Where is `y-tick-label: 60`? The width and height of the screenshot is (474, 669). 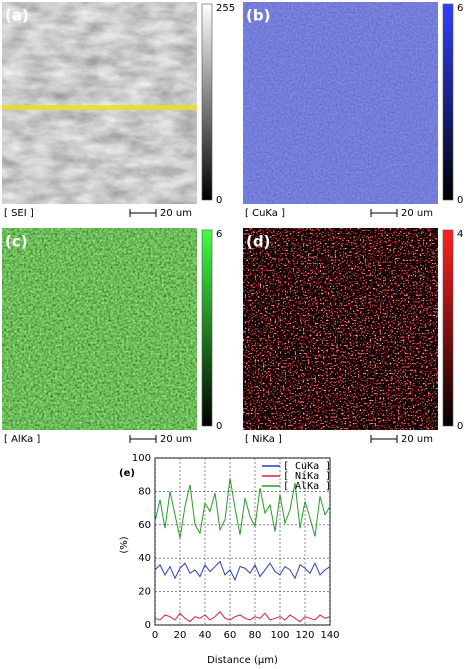
y-tick-label: 60 is located at coordinates (144, 525).